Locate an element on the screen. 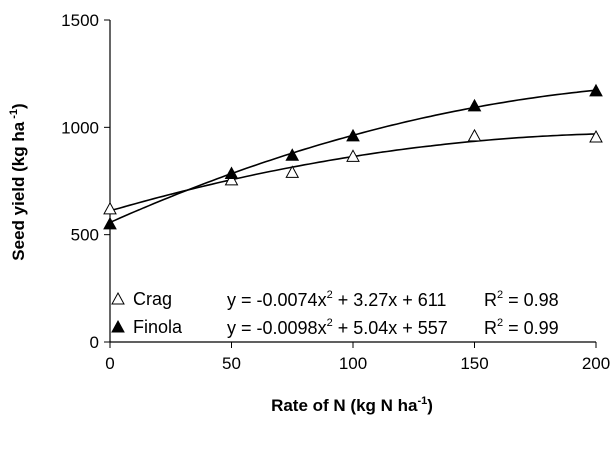 Image resolution: width=614 pixels, height=451 pixels. x-axis-title: Rate of N (kg N ha-1) is located at coordinates (352, 405).